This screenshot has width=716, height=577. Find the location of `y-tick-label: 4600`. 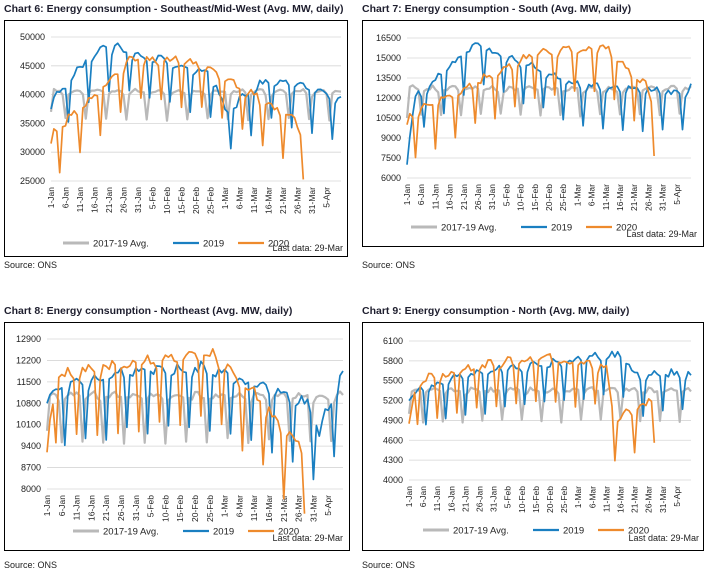

y-tick-label: 4600 is located at coordinates (393, 440).